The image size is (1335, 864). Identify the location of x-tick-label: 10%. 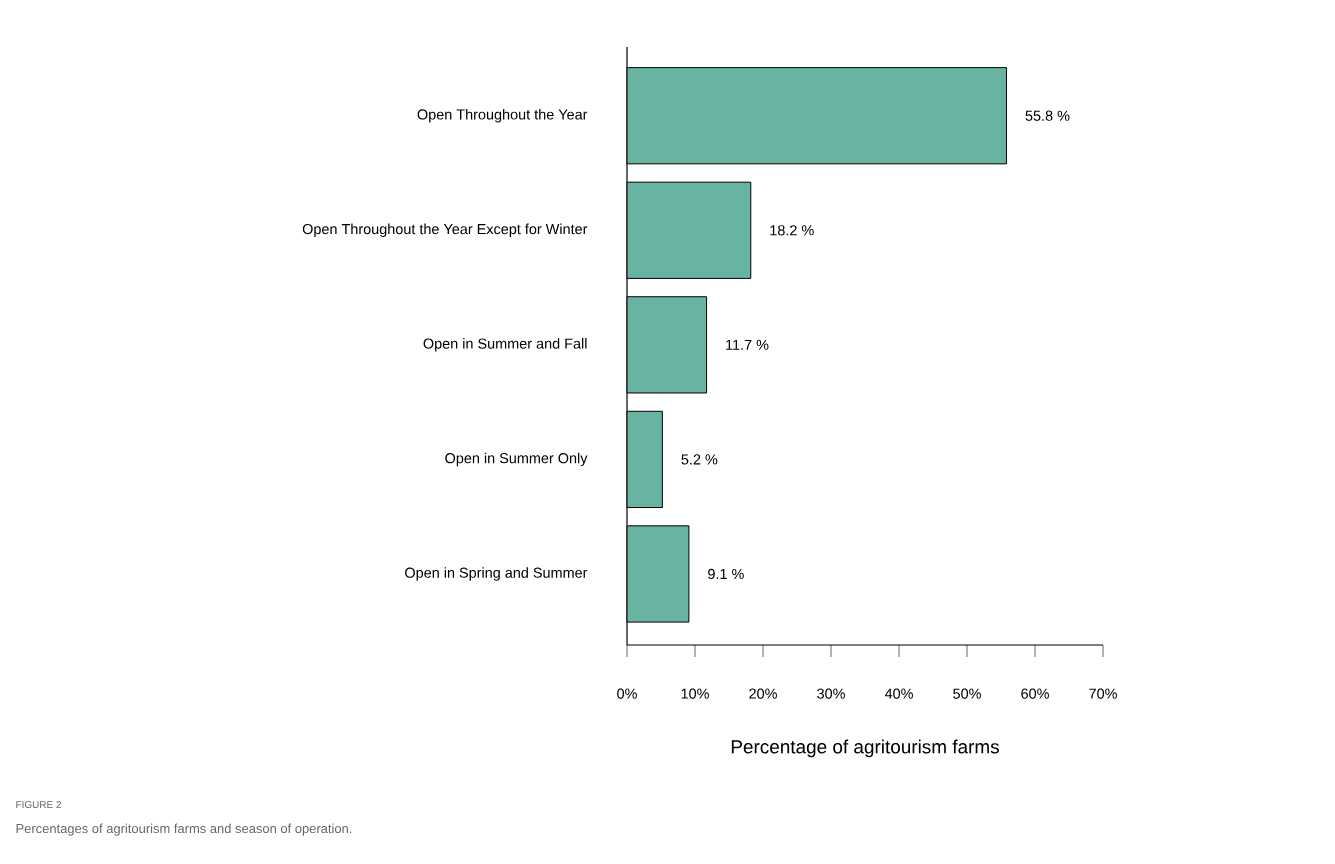
(695, 693).